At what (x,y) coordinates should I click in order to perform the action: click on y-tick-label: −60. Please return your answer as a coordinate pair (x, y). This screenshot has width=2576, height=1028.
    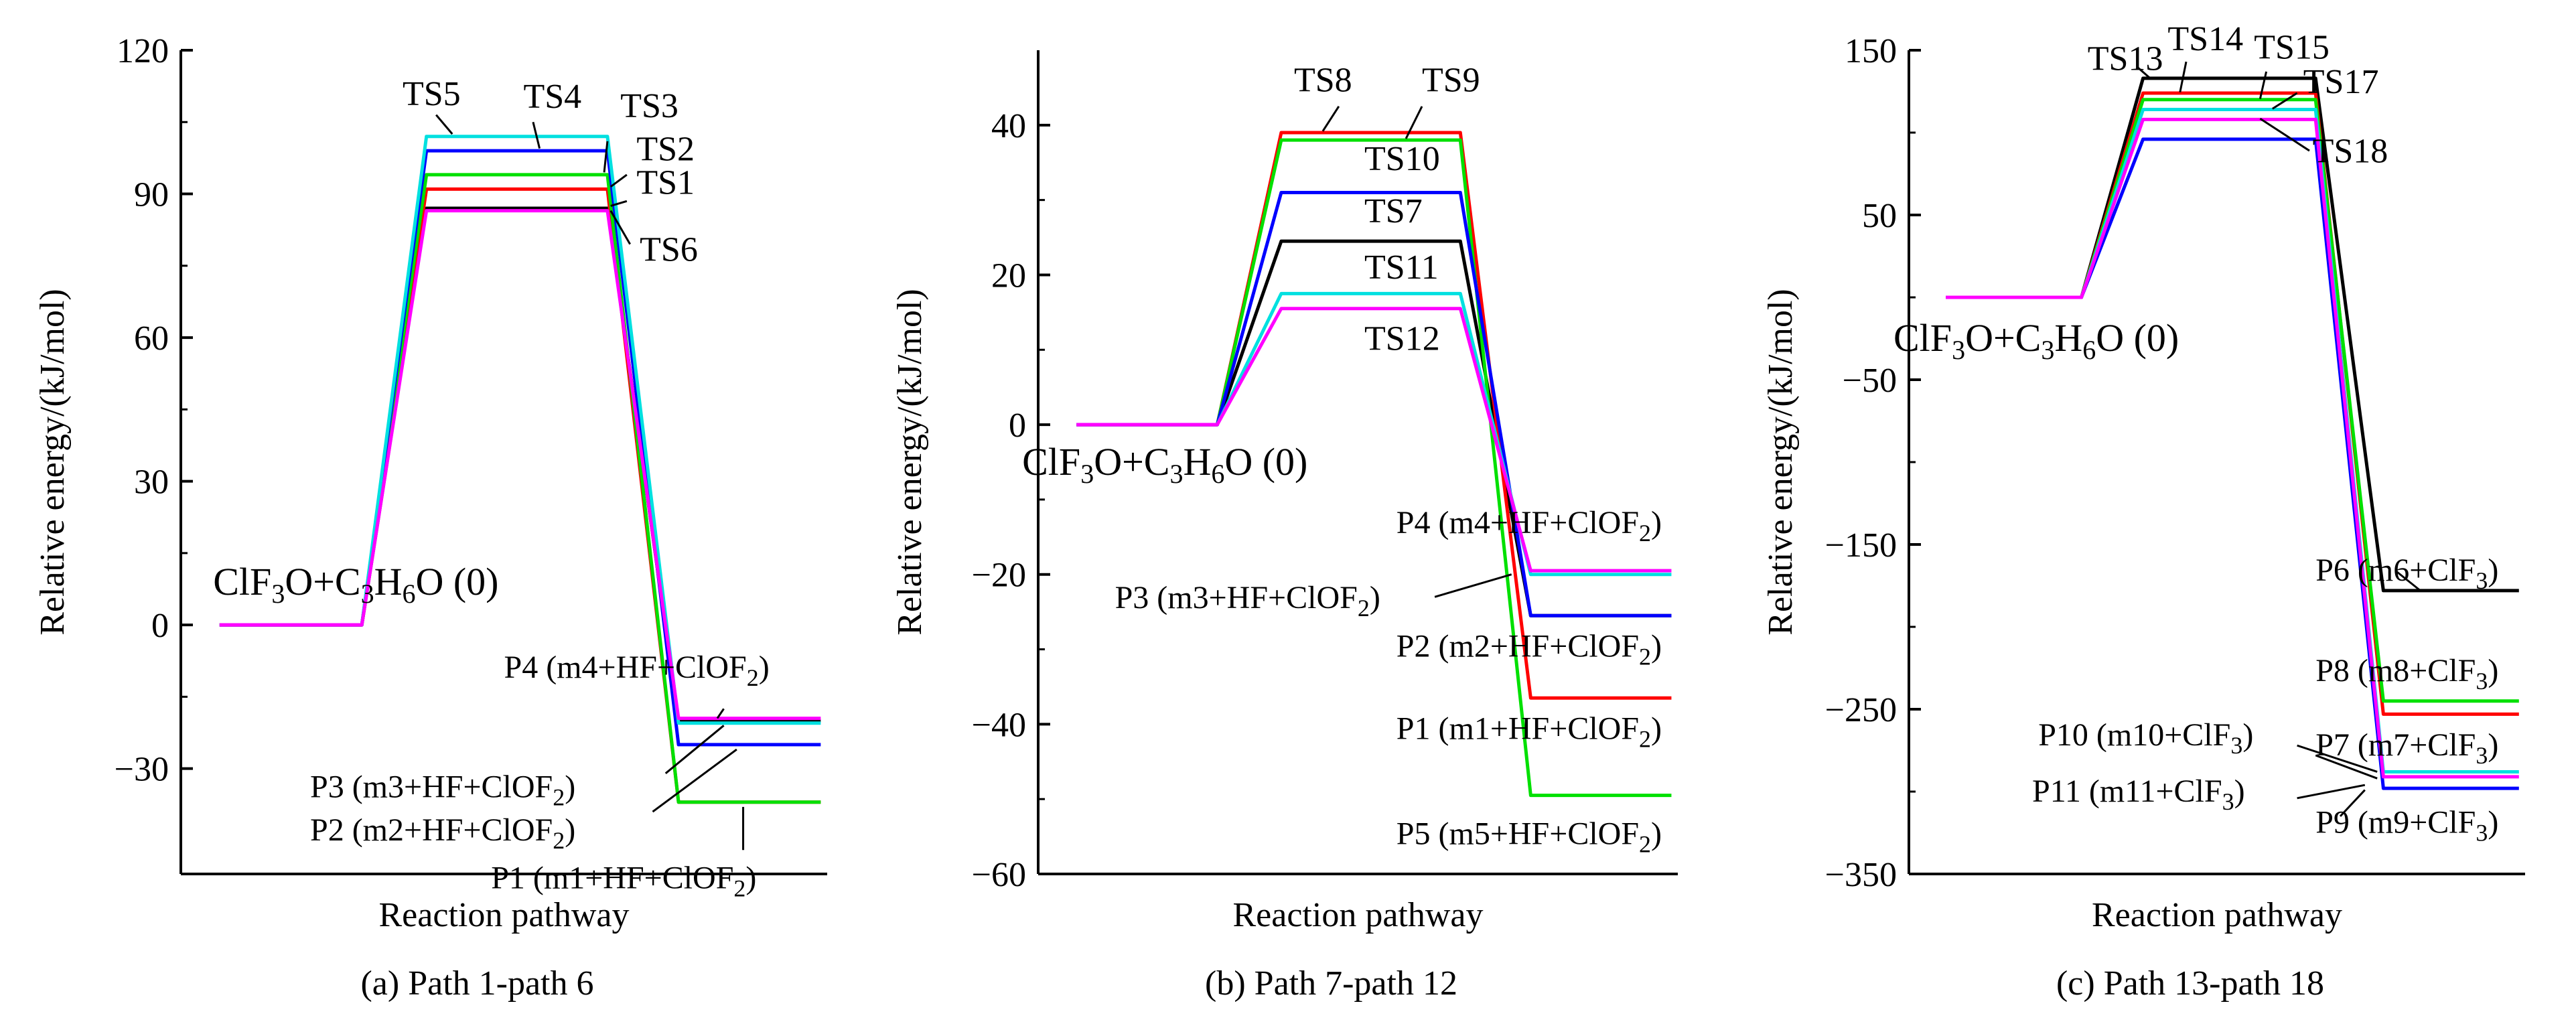
    Looking at the image, I should click on (999, 875).